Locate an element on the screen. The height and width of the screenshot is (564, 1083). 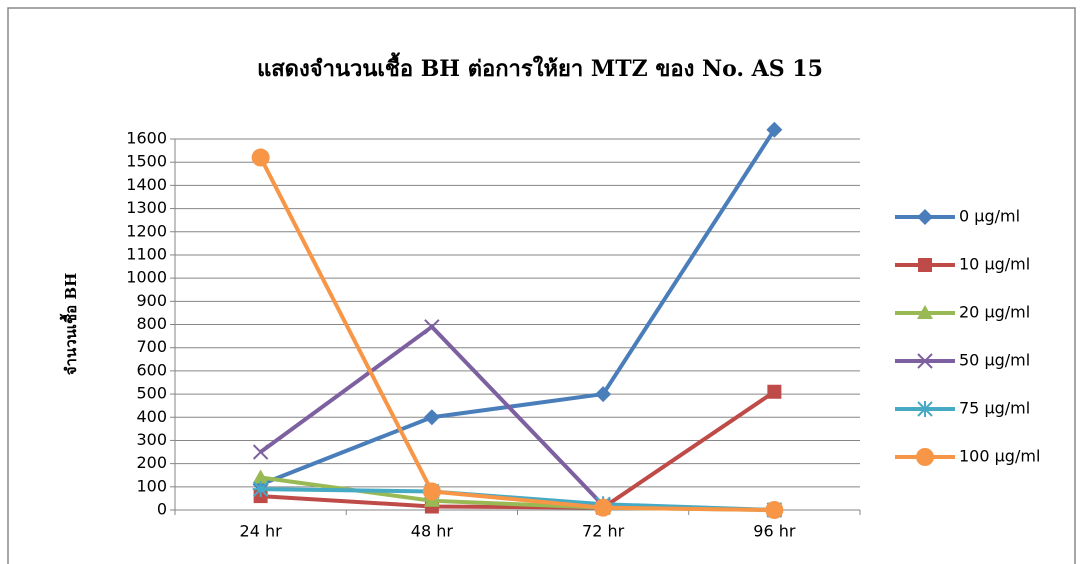
x-tick-label: 24 hr is located at coordinates (261, 531).